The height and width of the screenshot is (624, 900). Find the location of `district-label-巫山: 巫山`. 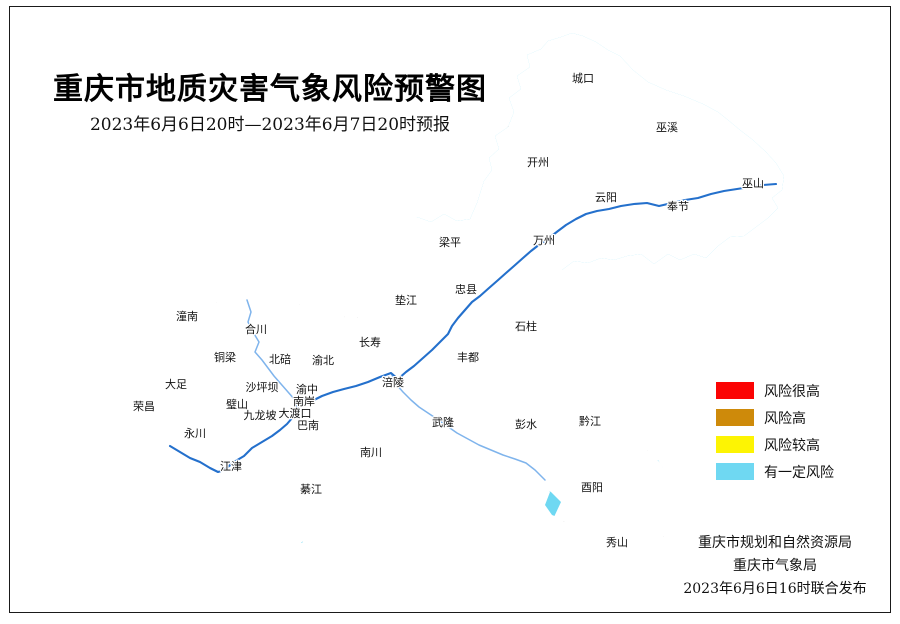

district-label-巫山: 巫山 is located at coordinates (753, 183).